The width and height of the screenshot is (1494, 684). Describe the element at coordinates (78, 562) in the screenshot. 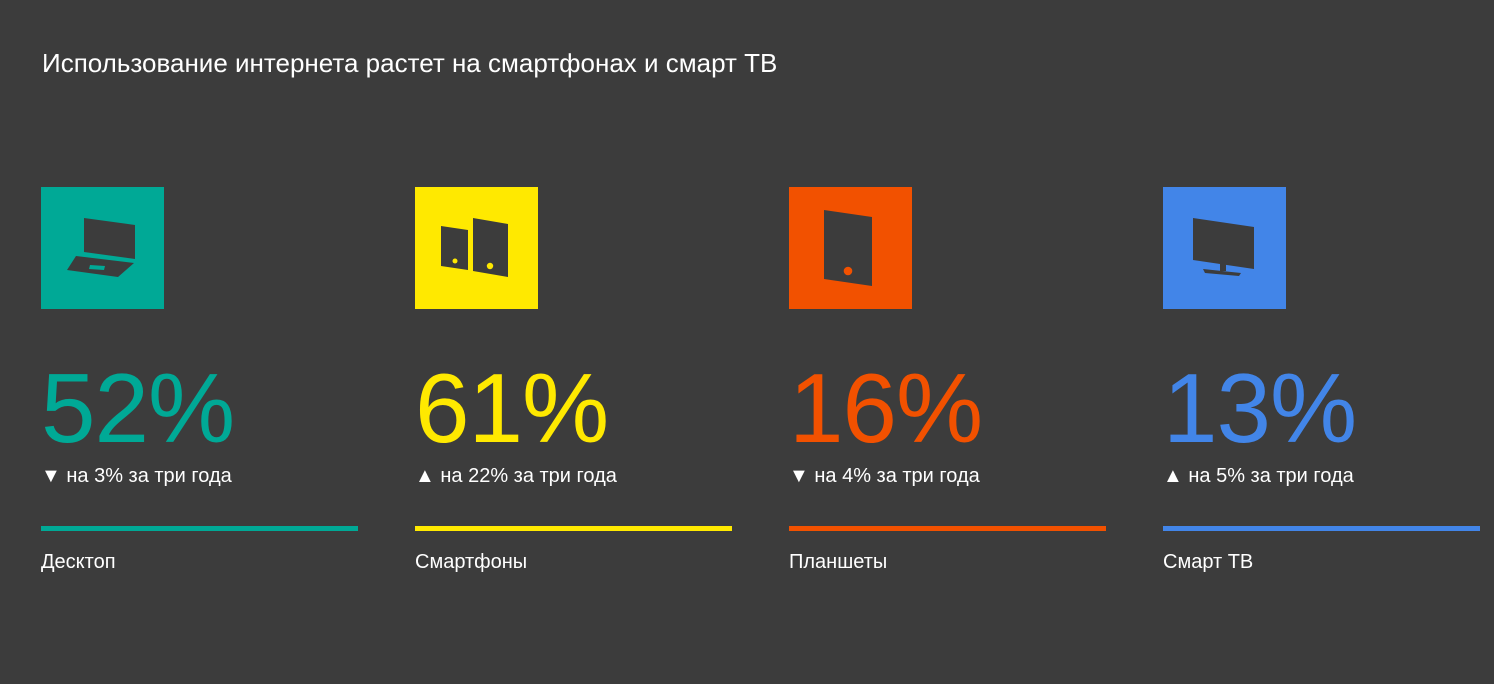

I see `stat-label: Десктоп` at that location.